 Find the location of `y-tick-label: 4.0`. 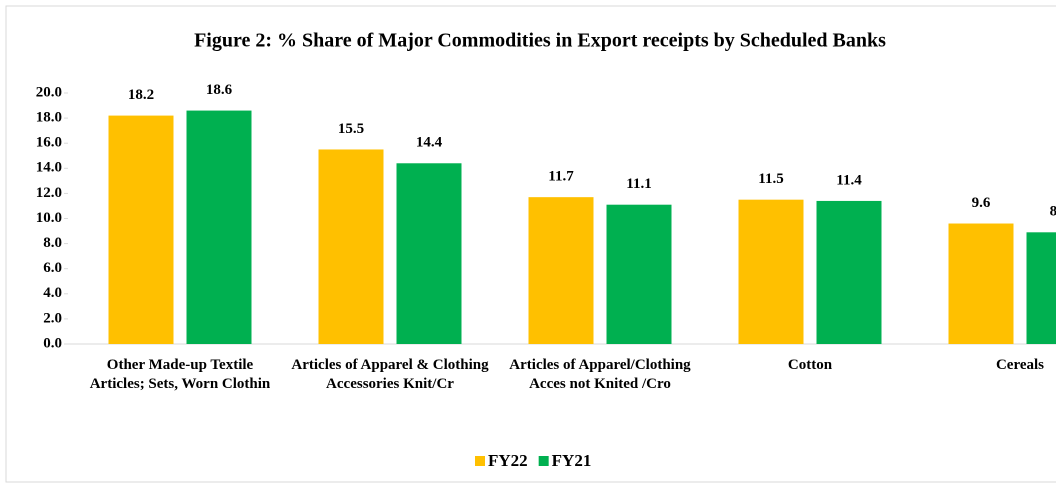

y-tick-label: 4.0 is located at coordinates (52, 293).